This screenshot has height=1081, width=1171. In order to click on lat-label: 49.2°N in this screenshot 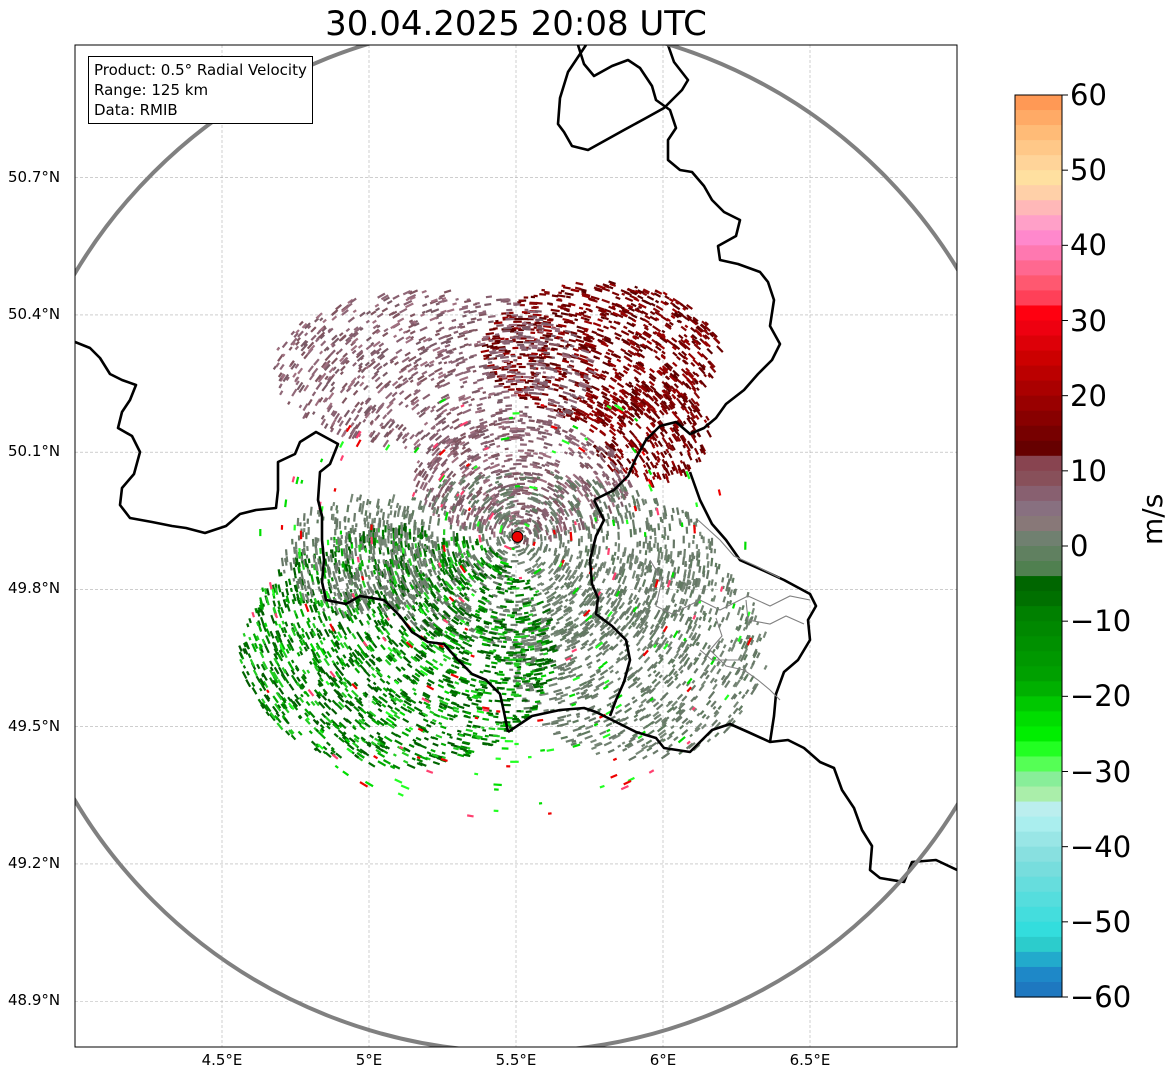, I will do `click(34, 862)`.